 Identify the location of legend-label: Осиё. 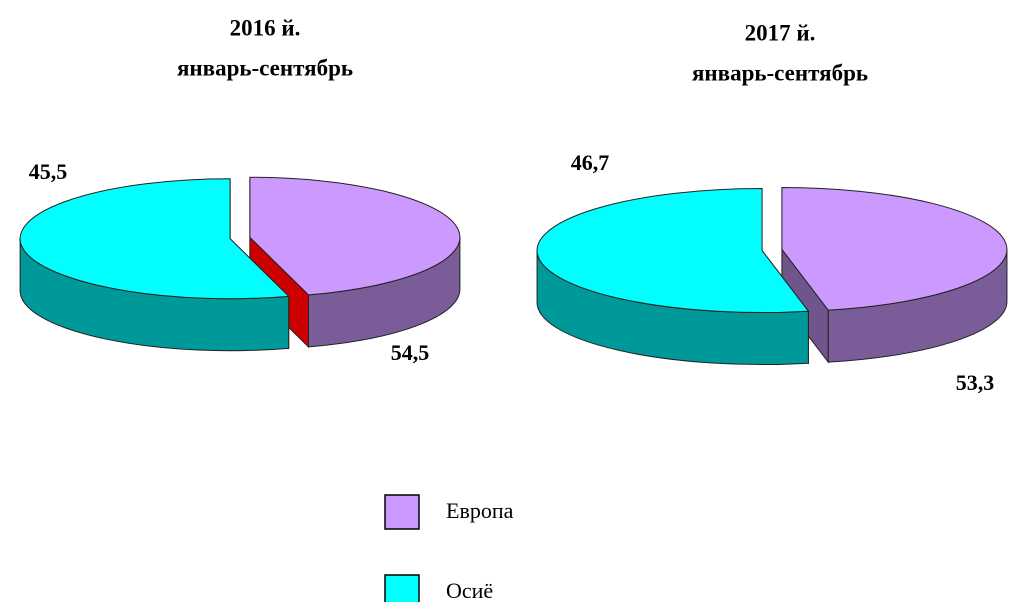
(469, 590).